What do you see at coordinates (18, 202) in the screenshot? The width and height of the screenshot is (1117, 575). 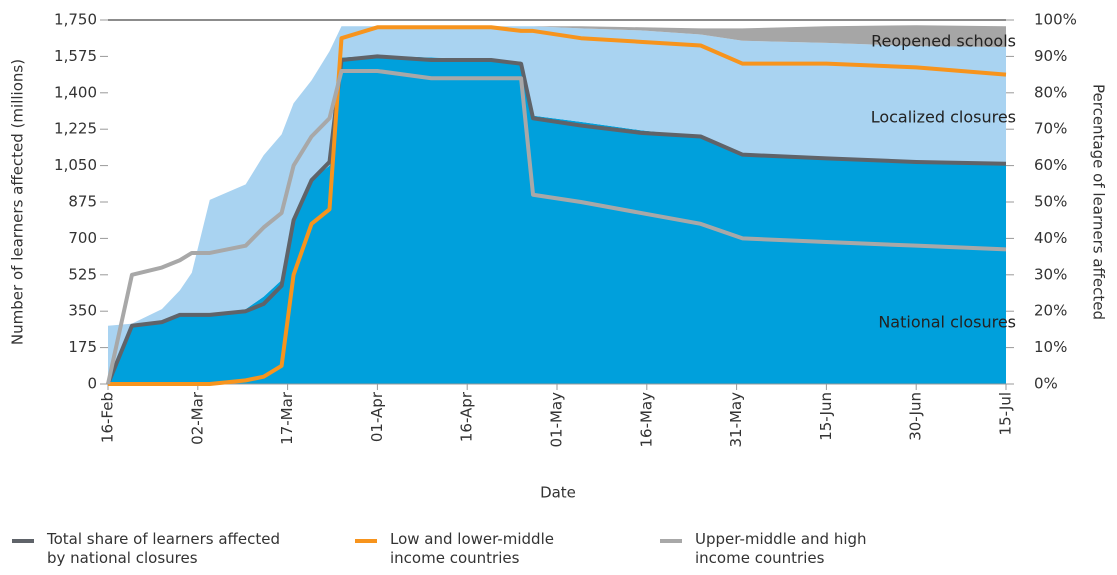 I see `y-axis-label: Number of learners affected (millions)` at bounding box center [18, 202].